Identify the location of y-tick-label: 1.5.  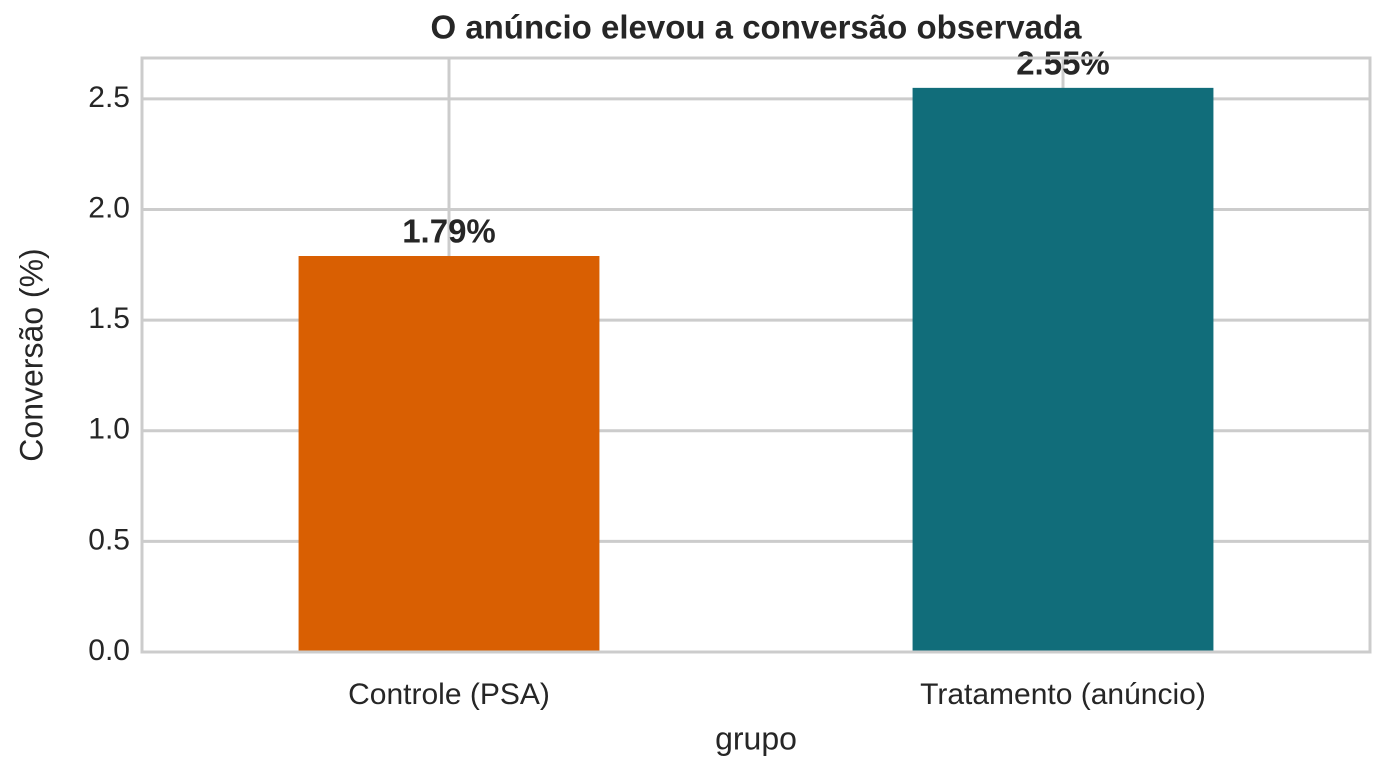
(109, 318).